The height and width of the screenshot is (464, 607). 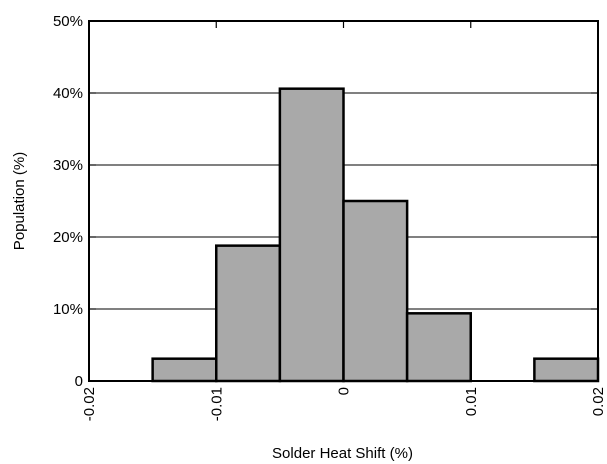 What do you see at coordinates (344, 391) in the screenshot?
I see `x-tick-label: 0` at bounding box center [344, 391].